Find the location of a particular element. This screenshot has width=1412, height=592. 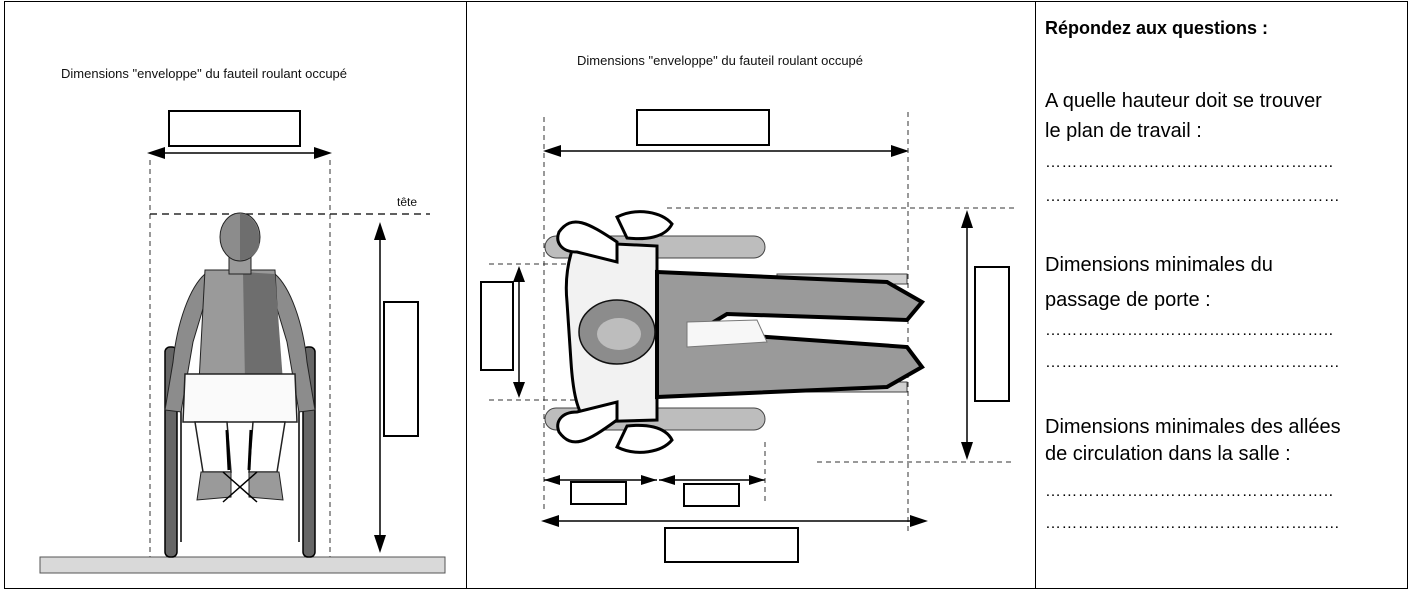

answer-box-width-top is located at coordinates (703, 127).